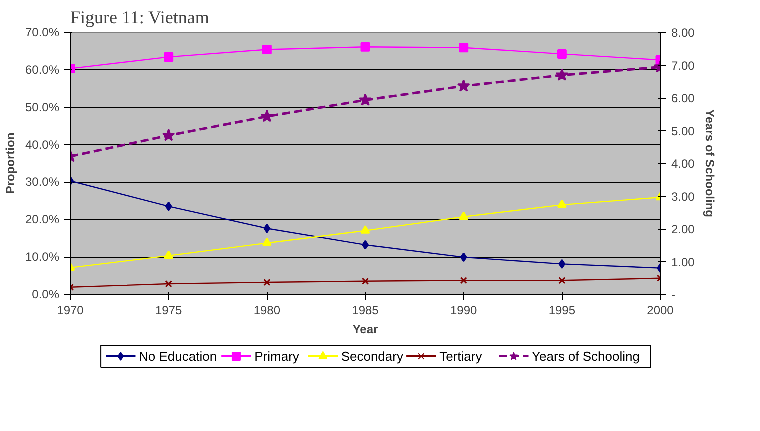 Image resolution: width=760 pixels, height=431 pixels. I want to click on y2-tick-label: 4.00, so click(684, 164).